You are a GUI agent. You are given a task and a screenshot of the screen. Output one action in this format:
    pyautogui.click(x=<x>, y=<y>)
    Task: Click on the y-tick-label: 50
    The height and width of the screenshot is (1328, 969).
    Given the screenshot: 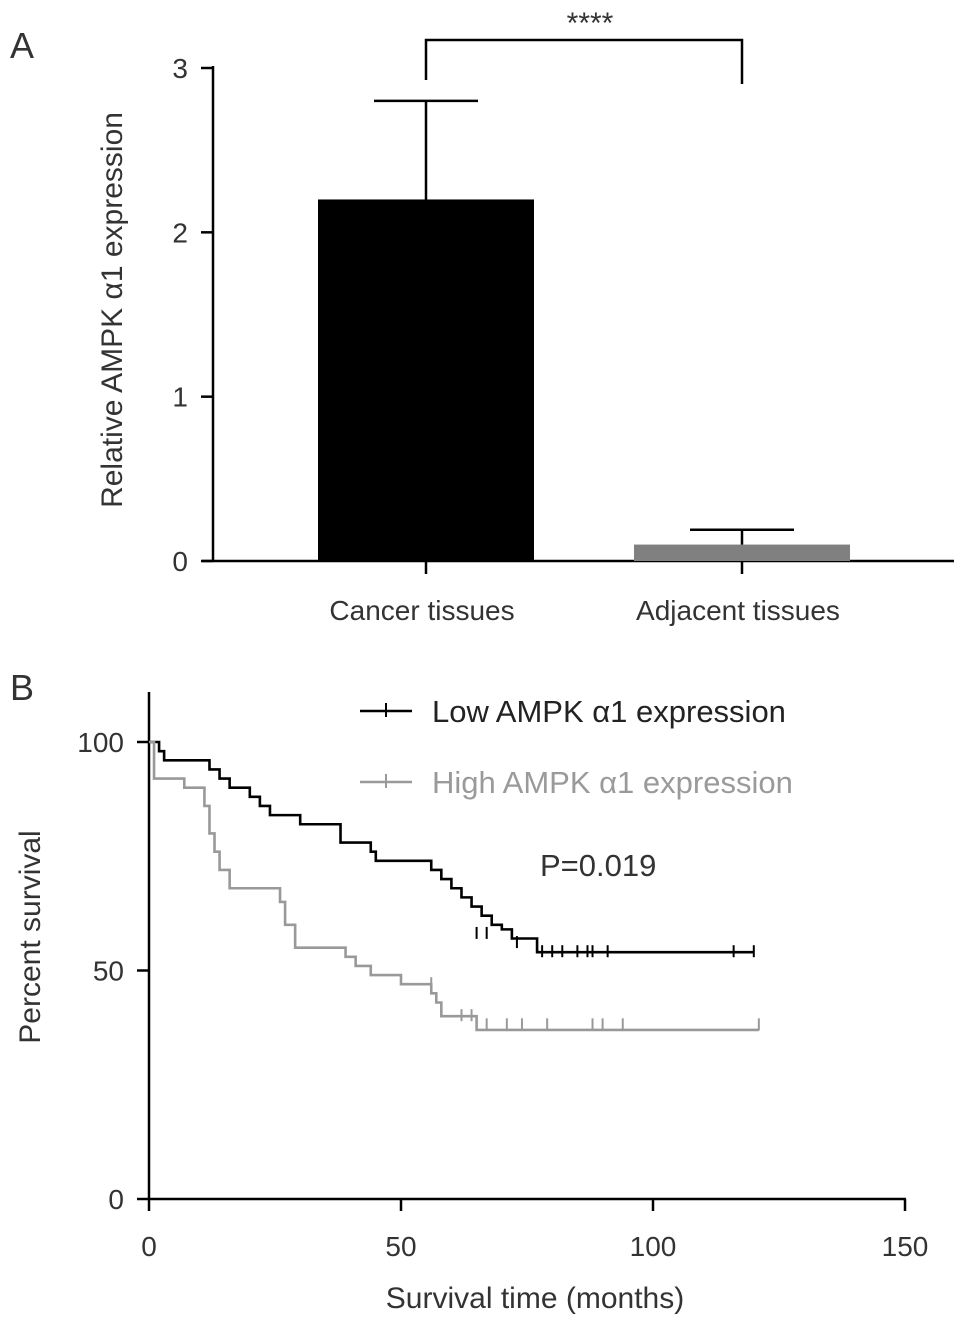 What is the action you would take?
    pyautogui.click(x=108, y=971)
    